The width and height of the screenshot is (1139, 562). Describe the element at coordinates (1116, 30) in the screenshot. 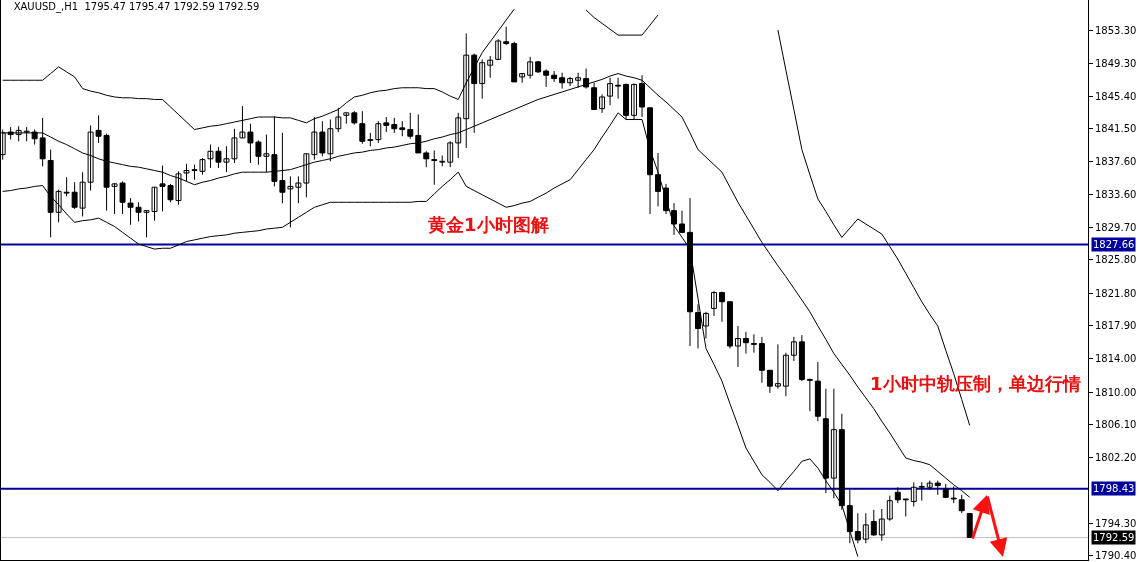

I see `y-tick-label: 1853.30` at that location.